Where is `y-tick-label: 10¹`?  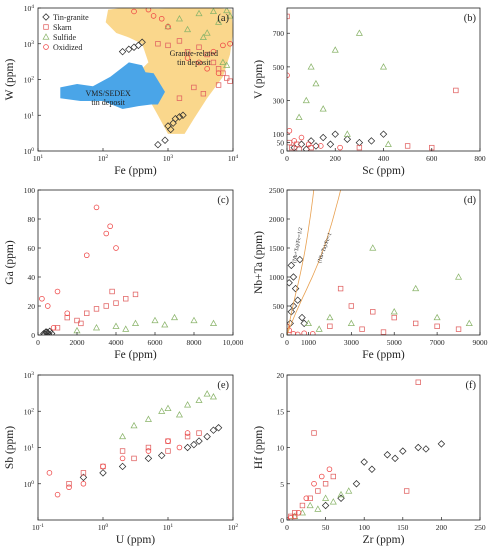 y-tick-label: 10¹ is located at coordinates (29, 115).